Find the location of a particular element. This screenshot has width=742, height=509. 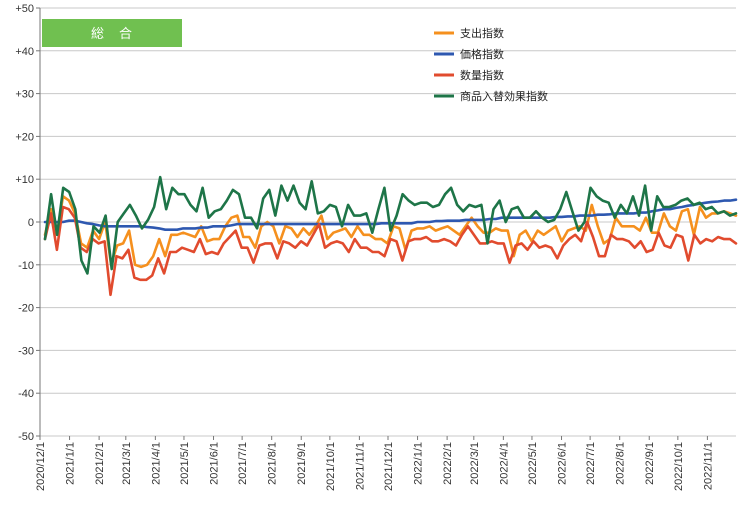

title-badge: 総 合 is located at coordinates (112, 33).